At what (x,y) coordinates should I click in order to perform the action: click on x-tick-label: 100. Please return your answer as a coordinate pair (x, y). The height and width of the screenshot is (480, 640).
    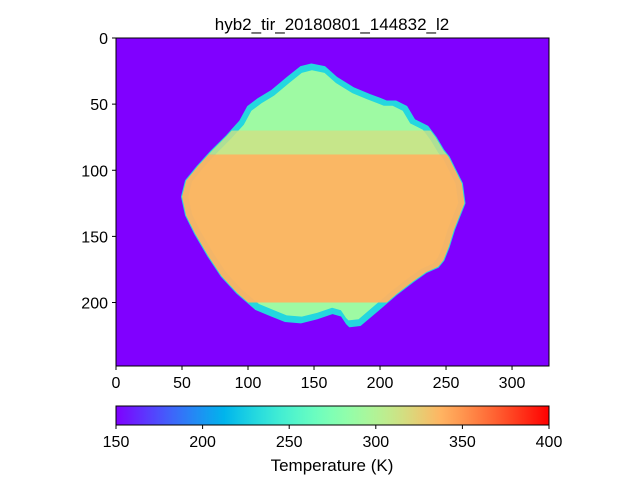
    Looking at the image, I should click on (248, 383).